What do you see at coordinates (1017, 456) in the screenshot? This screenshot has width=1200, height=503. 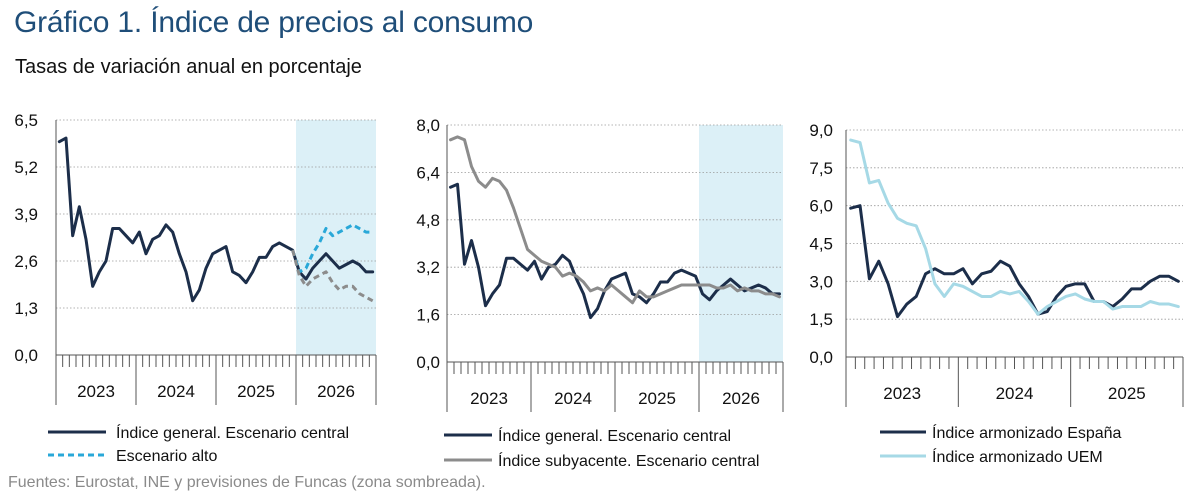 I see `legend-label: Índice armonizado UEM` at bounding box center [1017, 456].